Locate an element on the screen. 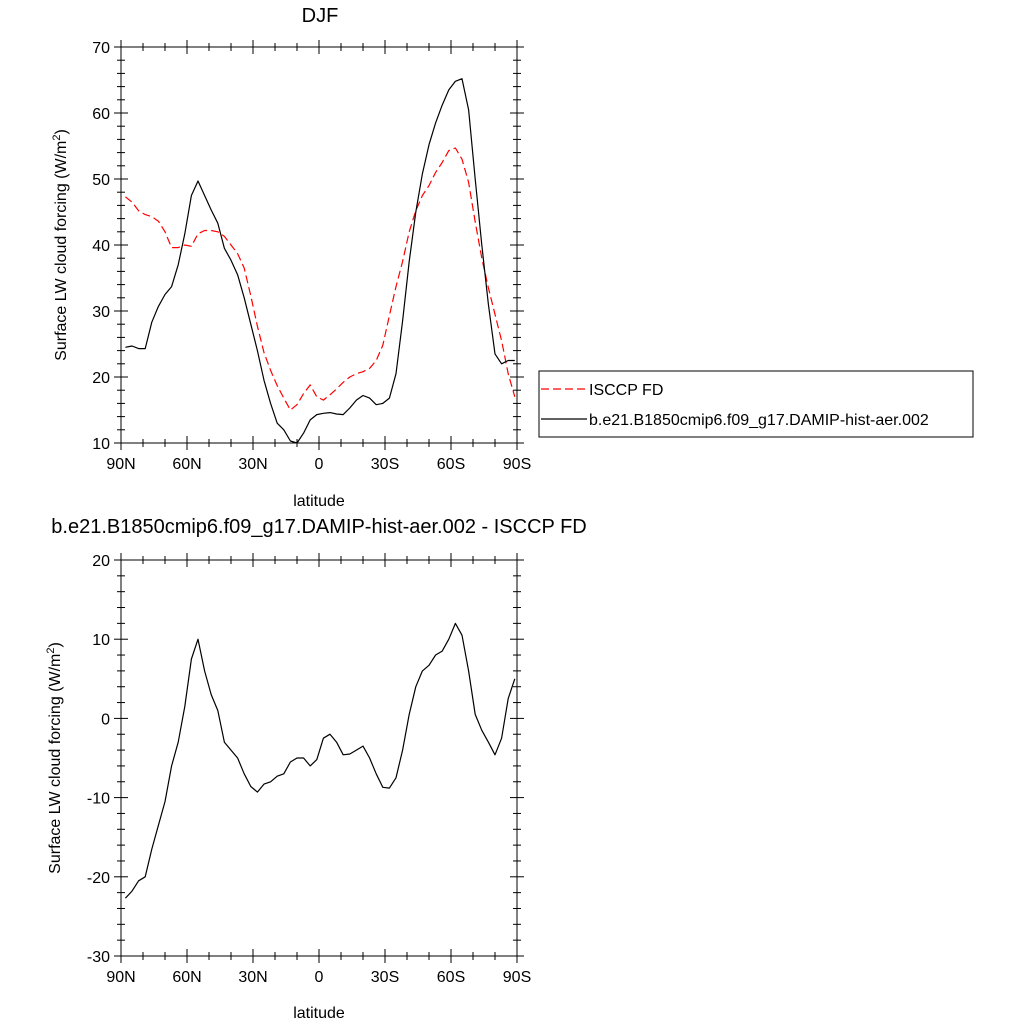 The width and height of the screenshot is (1024, 1024). bottom-chart-y-axis-label: Surface LW cloud forcing (W/m2) is located at coordinates (54, 758).